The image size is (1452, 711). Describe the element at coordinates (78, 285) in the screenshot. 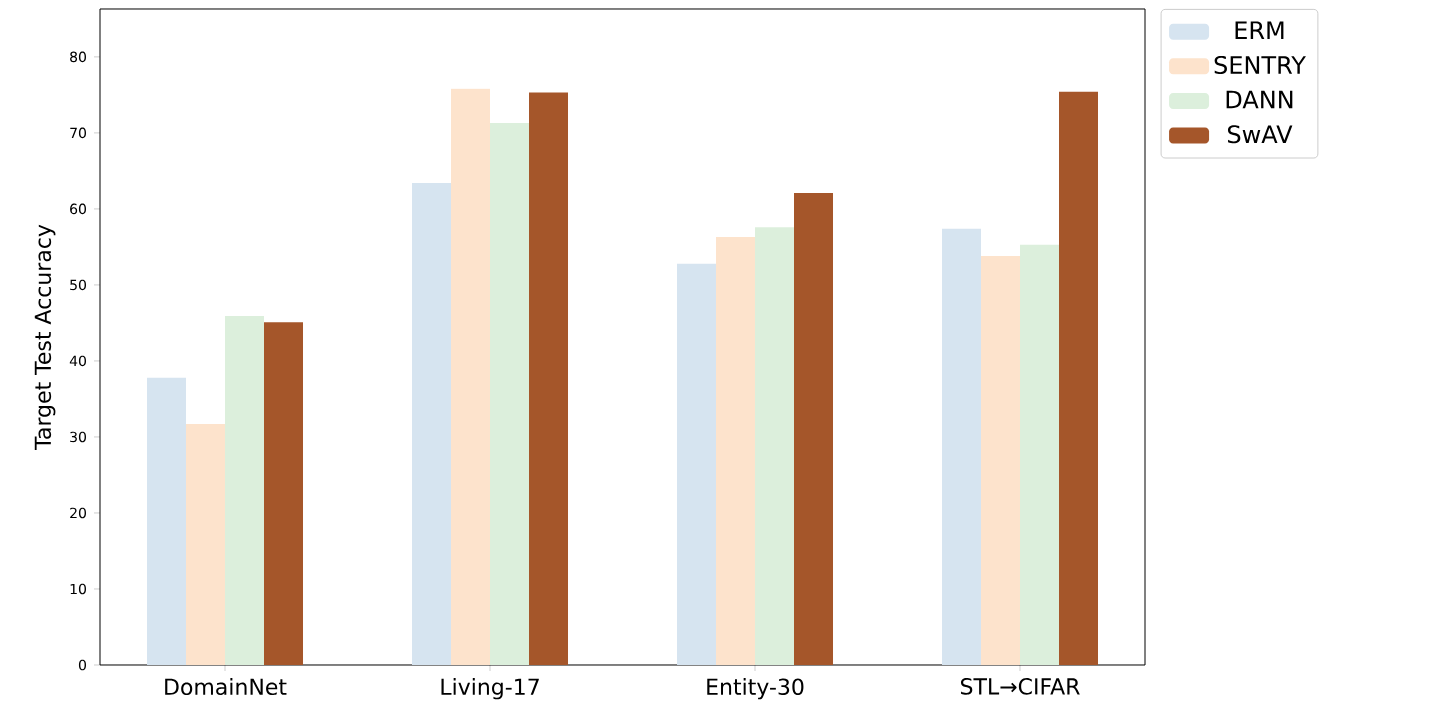

I see `y-tick-label: 50` at that location.